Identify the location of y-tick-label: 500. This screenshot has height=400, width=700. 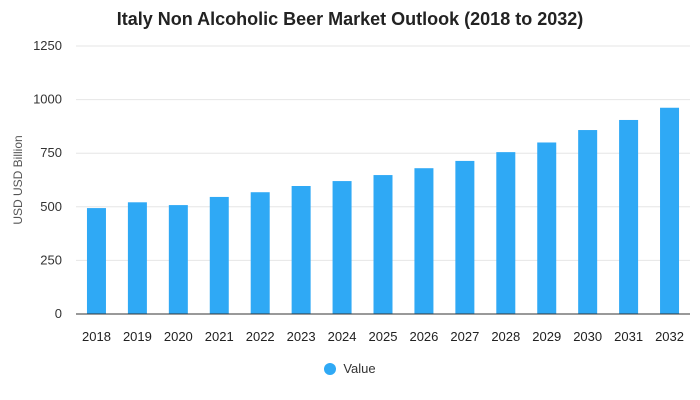
(51, 206).